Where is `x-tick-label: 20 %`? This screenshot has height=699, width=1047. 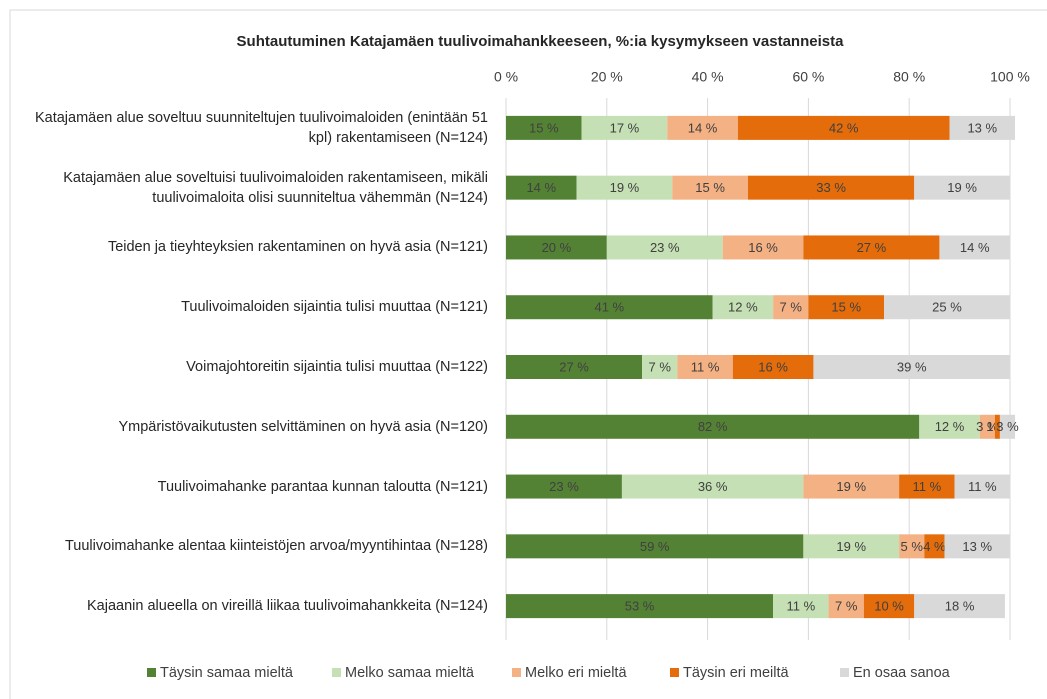
x-tick-label: 20 % is located at coordinates (607, 77).